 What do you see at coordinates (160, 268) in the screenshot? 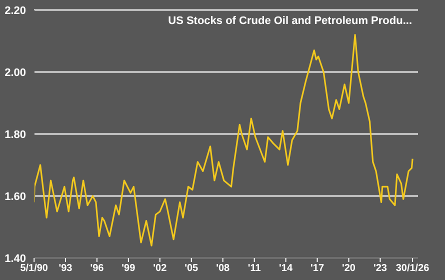
I see `x-tick-label: '02` at bounding box center [160, 268].